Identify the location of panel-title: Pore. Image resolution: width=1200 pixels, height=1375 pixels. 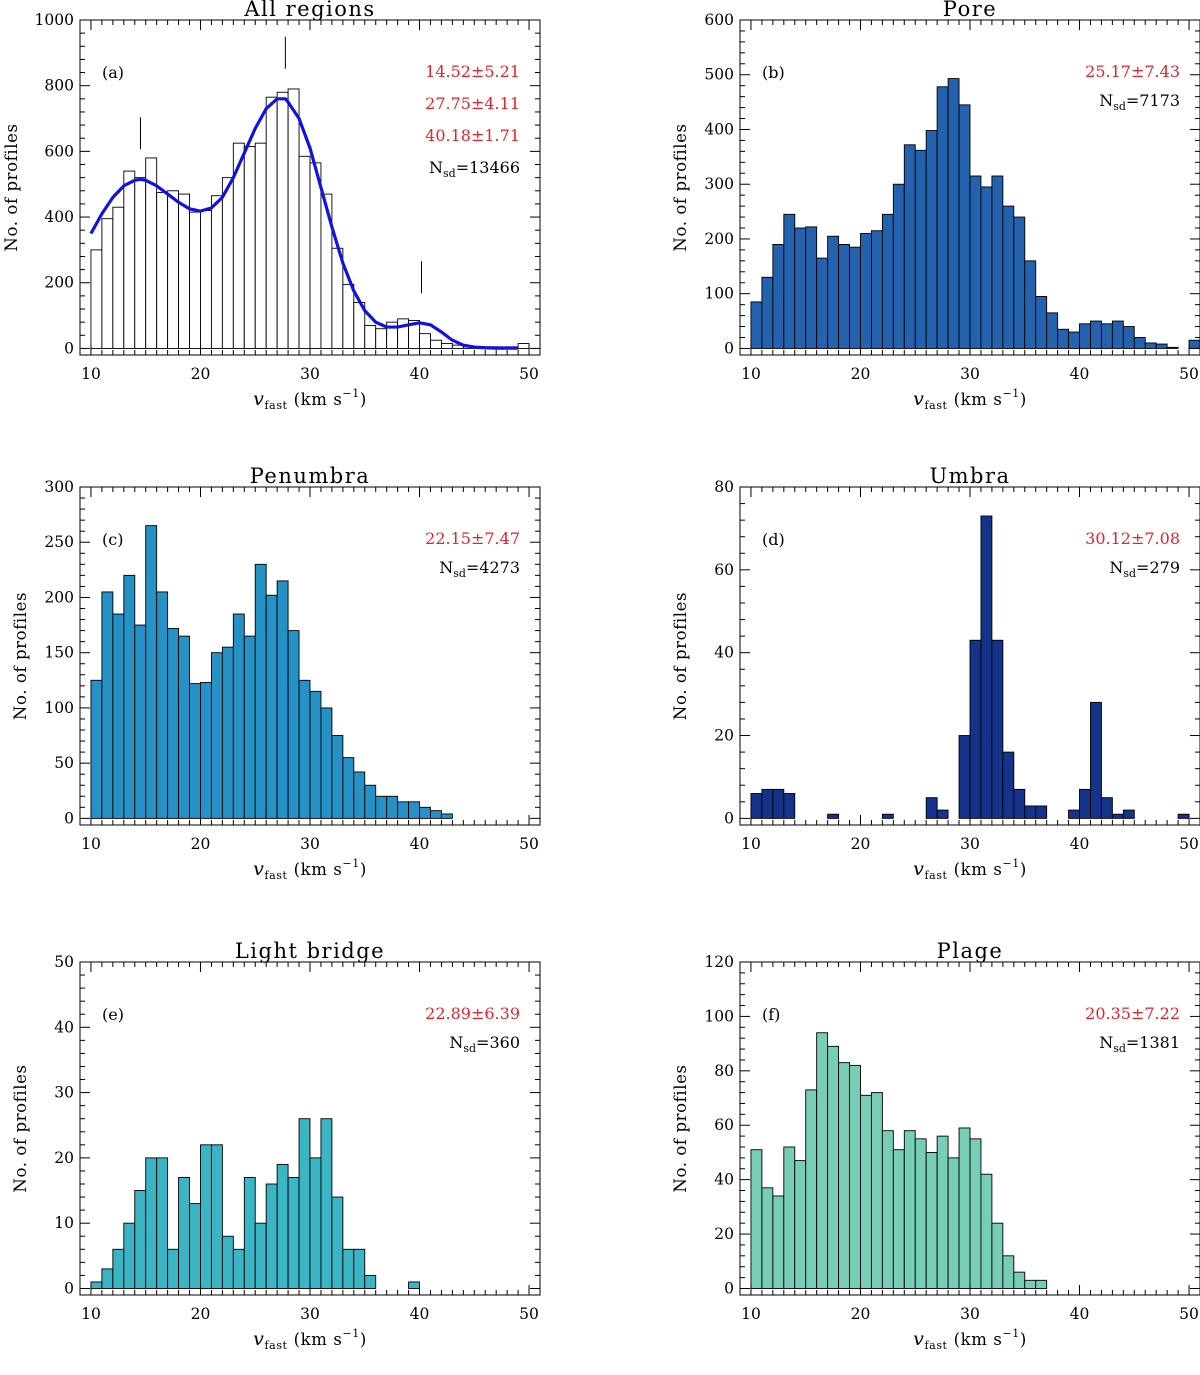
(970, 10).